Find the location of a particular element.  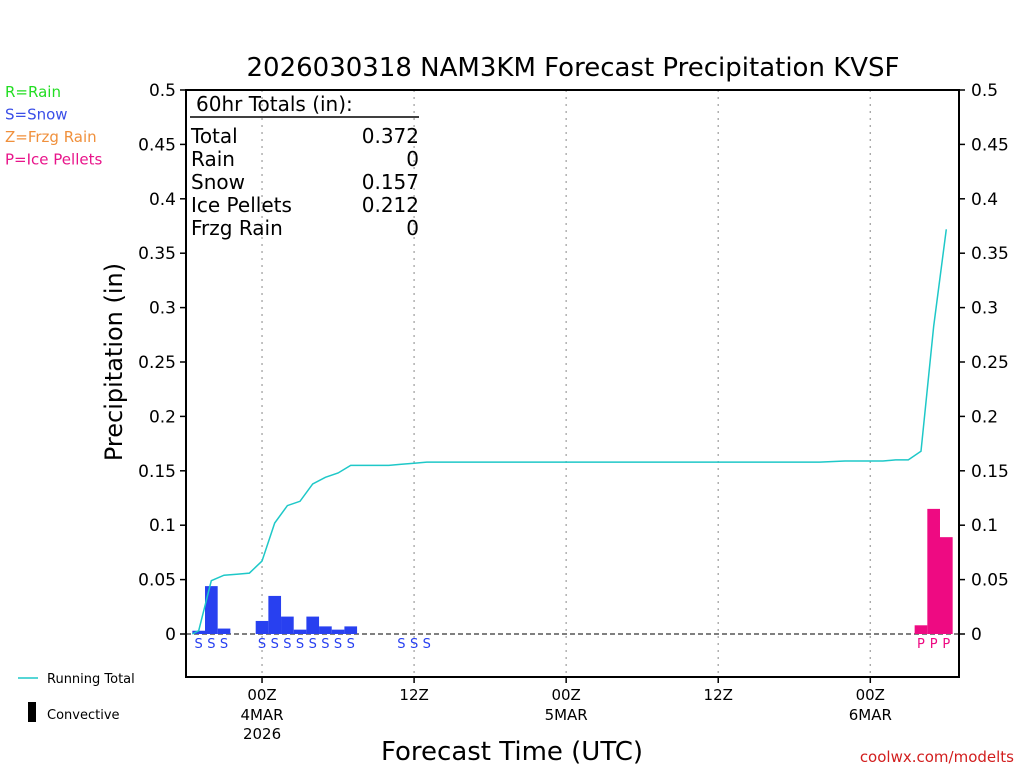

ptype-legend-entry: Z=Frzg Rain is located at coordinates (51, 137).